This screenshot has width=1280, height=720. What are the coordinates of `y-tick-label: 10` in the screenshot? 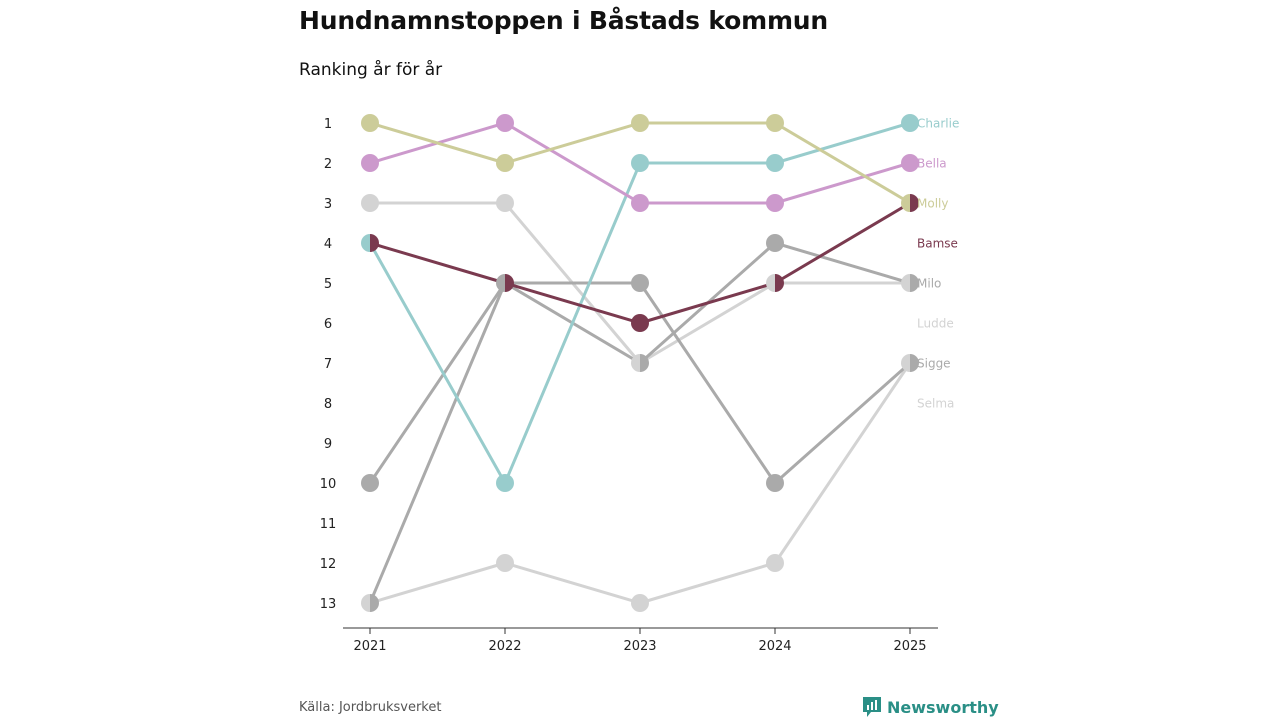 It's located at (328, 484).